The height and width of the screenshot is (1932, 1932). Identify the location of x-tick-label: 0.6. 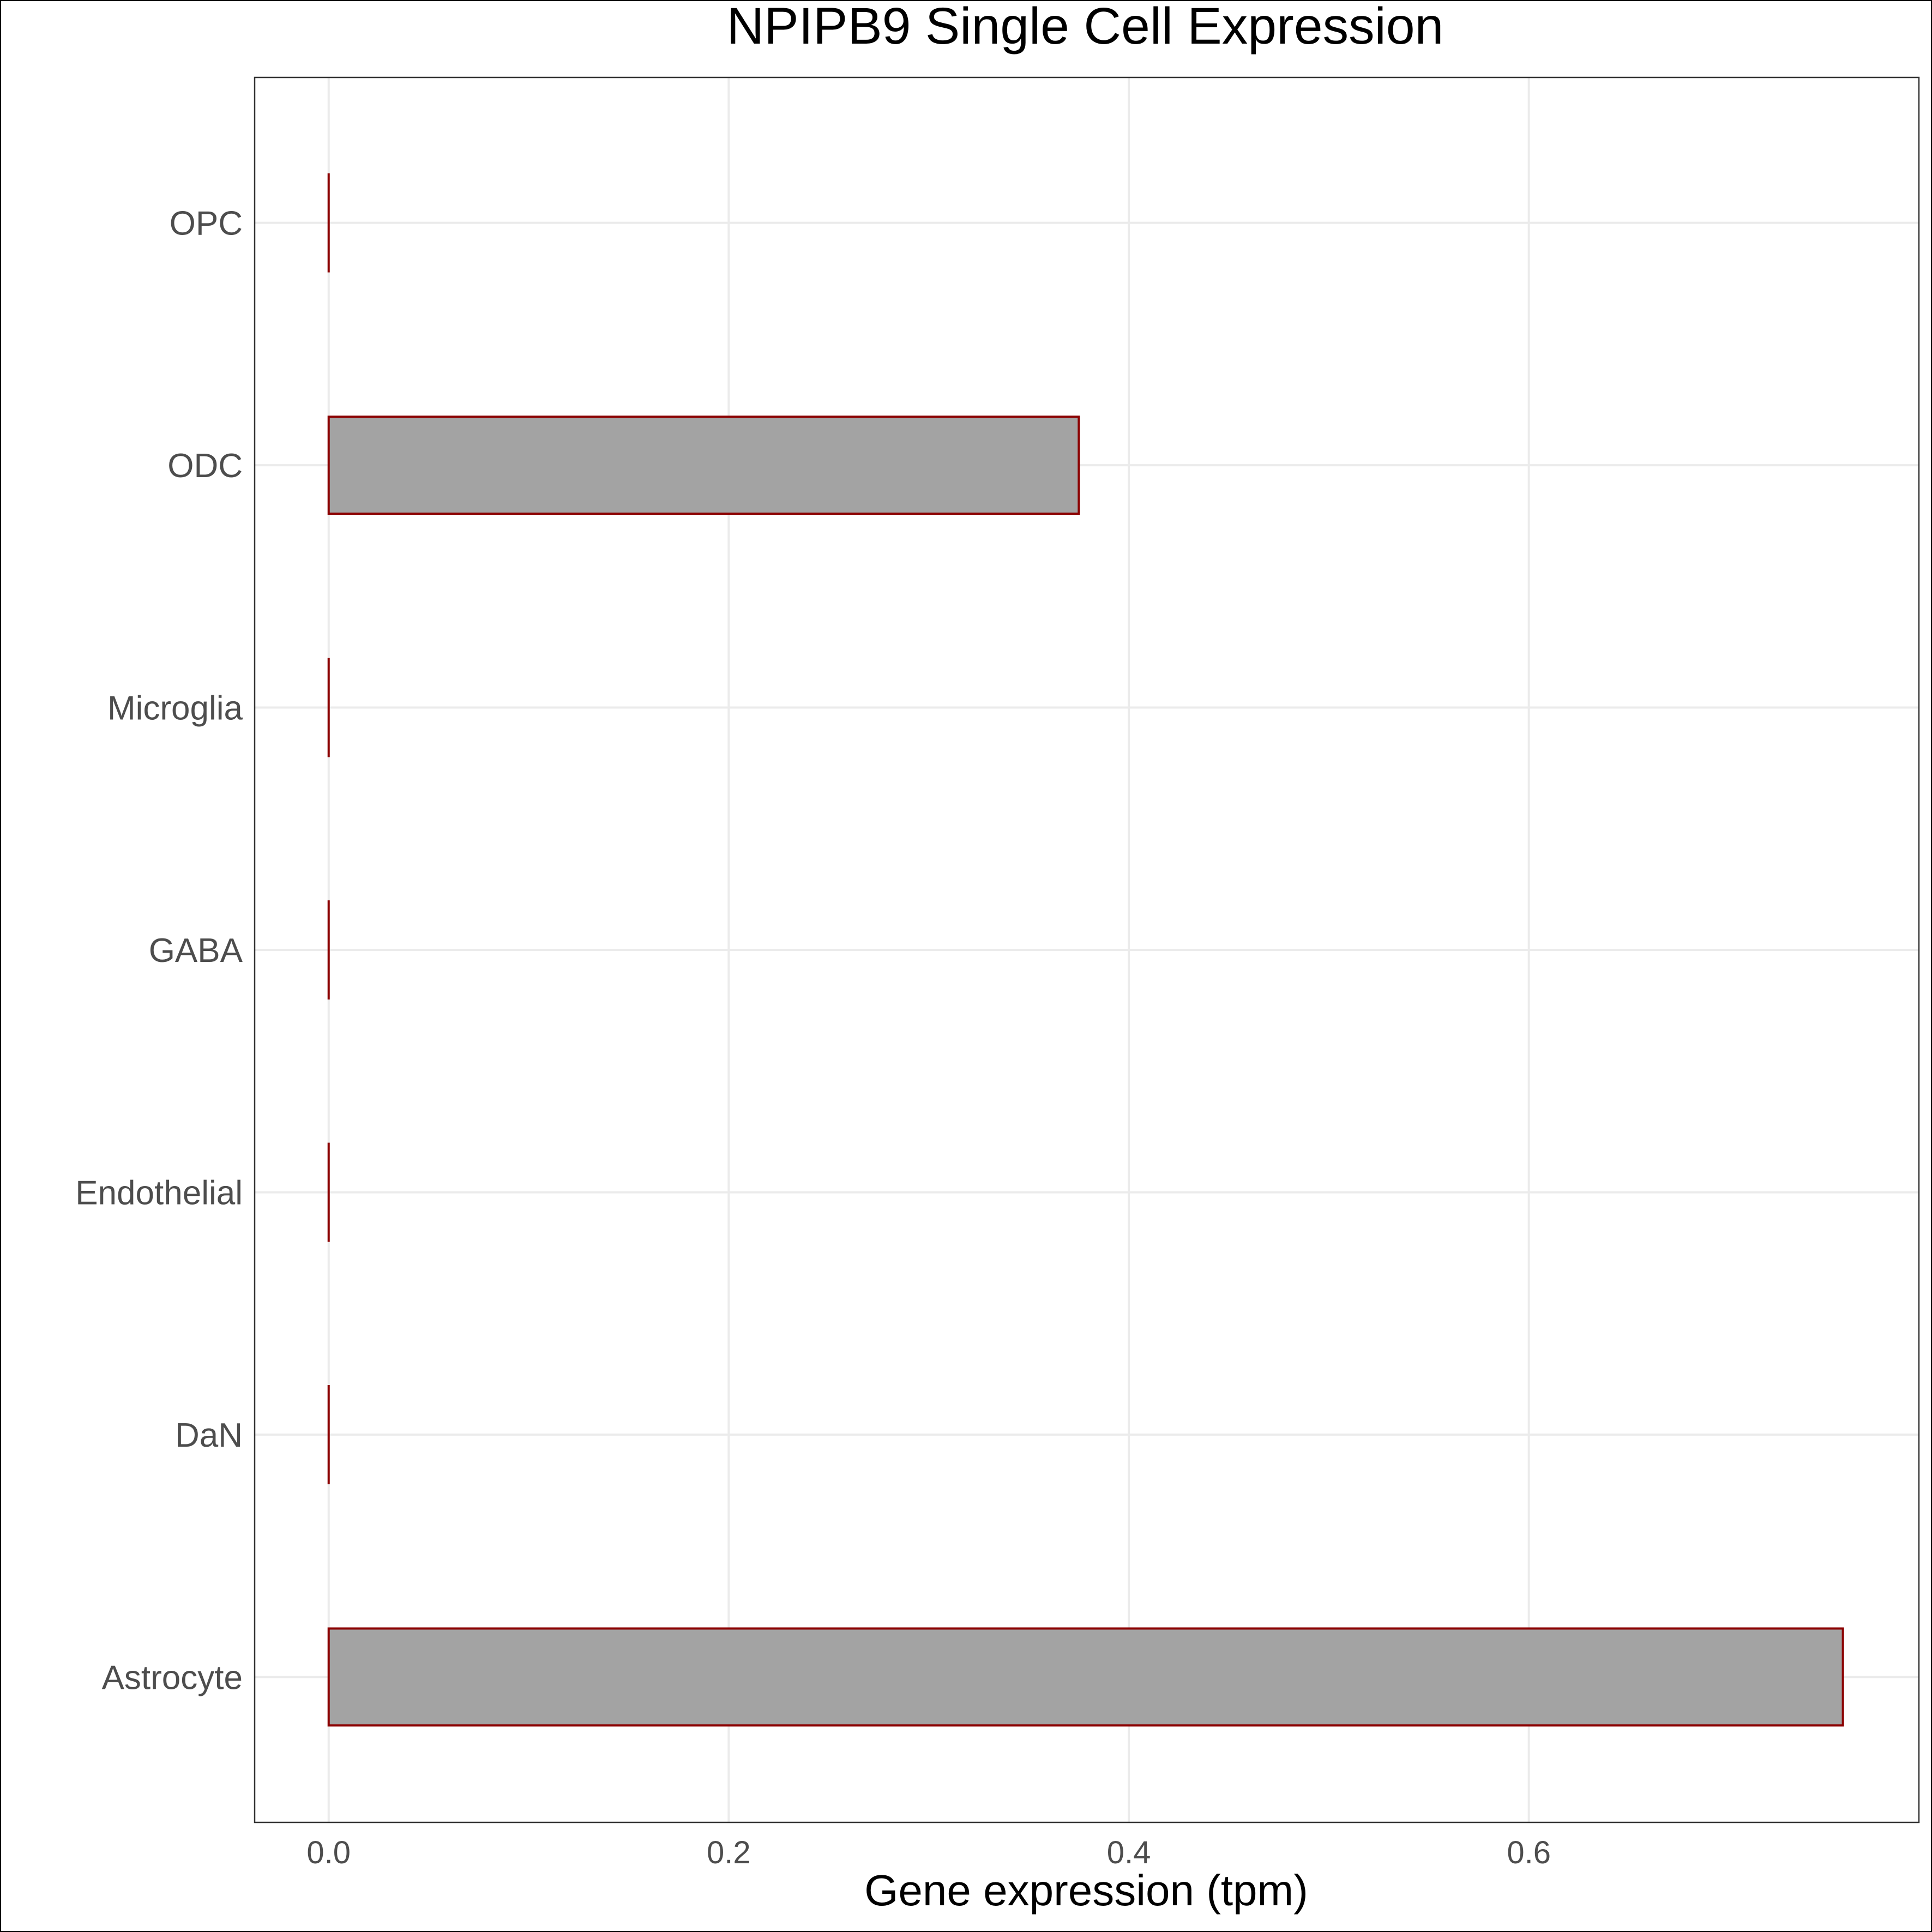
(1529, 1852).